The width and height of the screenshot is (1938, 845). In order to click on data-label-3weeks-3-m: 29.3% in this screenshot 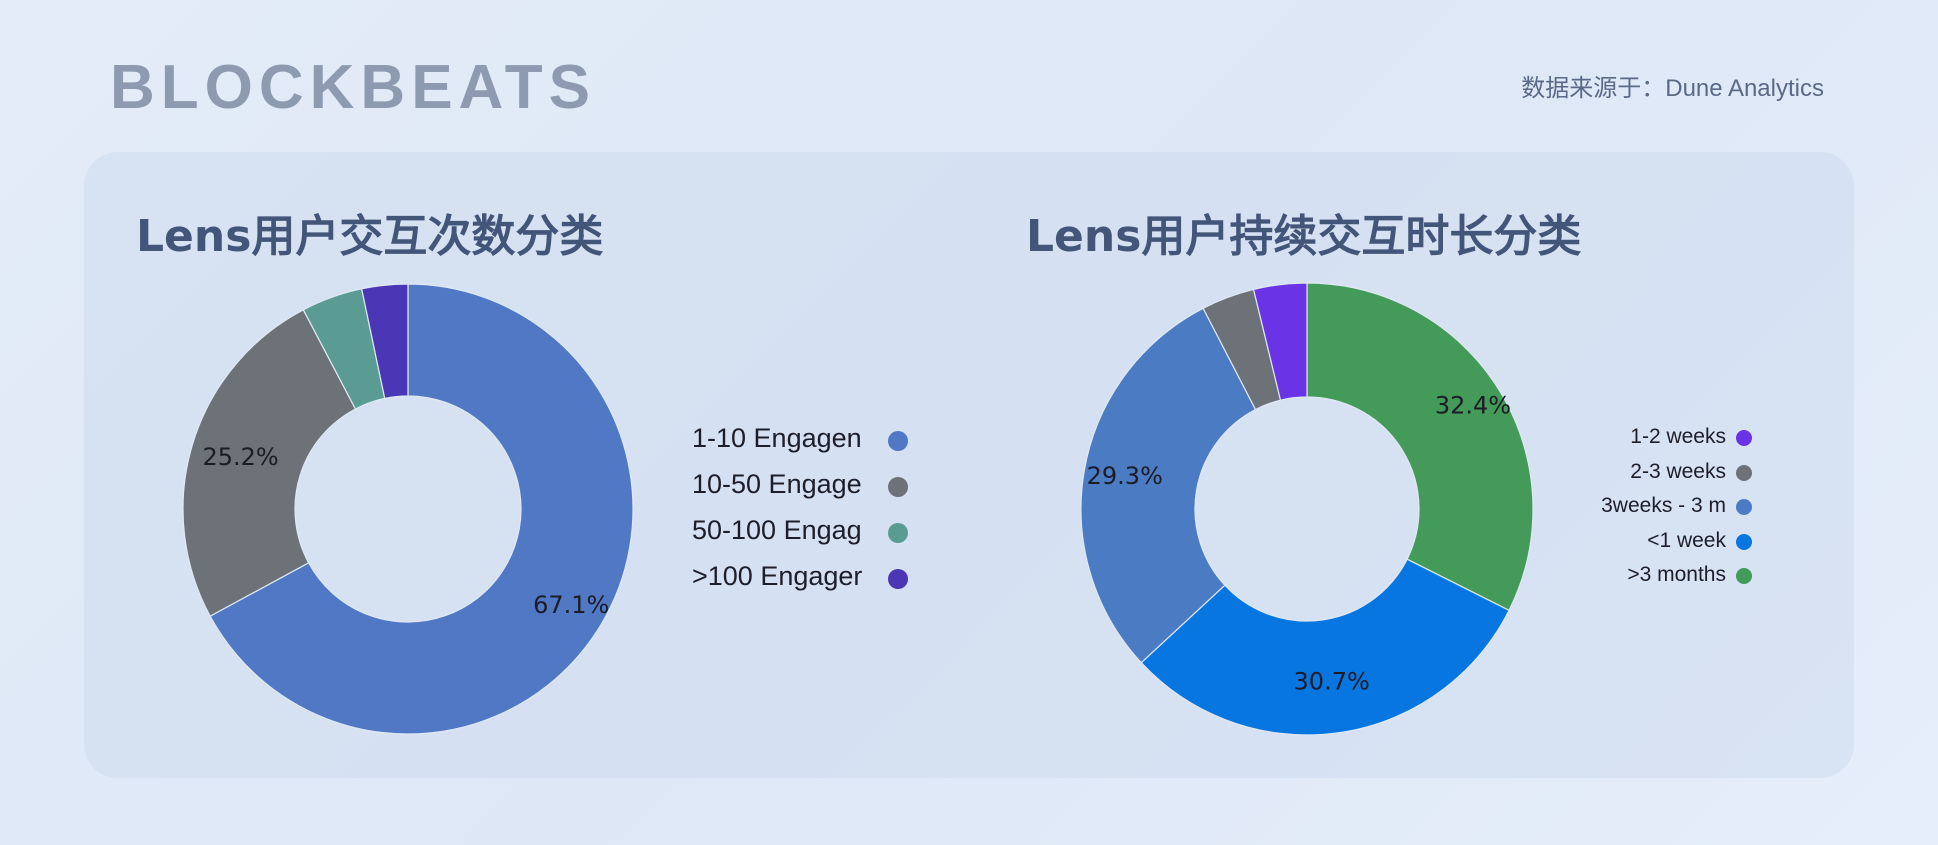, I will do `click(1125, 476)`.